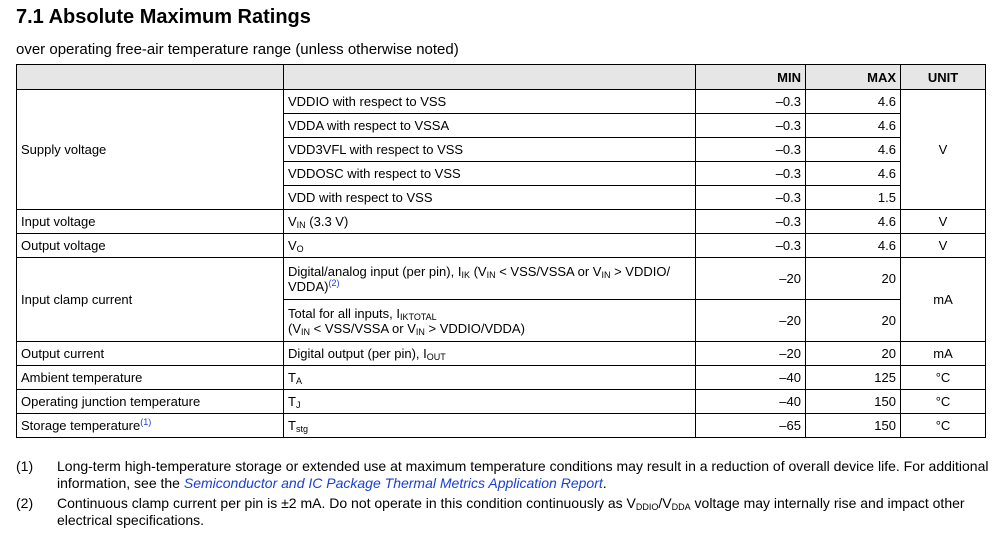 The height and width of the screenshot is (535, 993). I want to click on section-title: 7.1 Absolute Maximum Ratings, so click(163, 17).